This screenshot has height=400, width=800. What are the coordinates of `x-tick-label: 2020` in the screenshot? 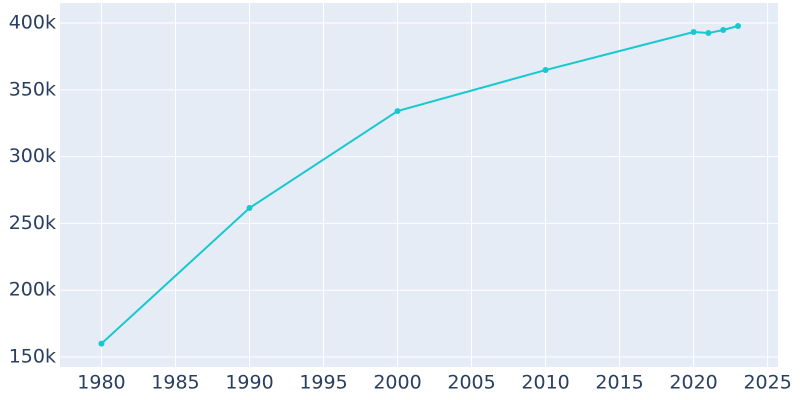 It's located at (693, 383).